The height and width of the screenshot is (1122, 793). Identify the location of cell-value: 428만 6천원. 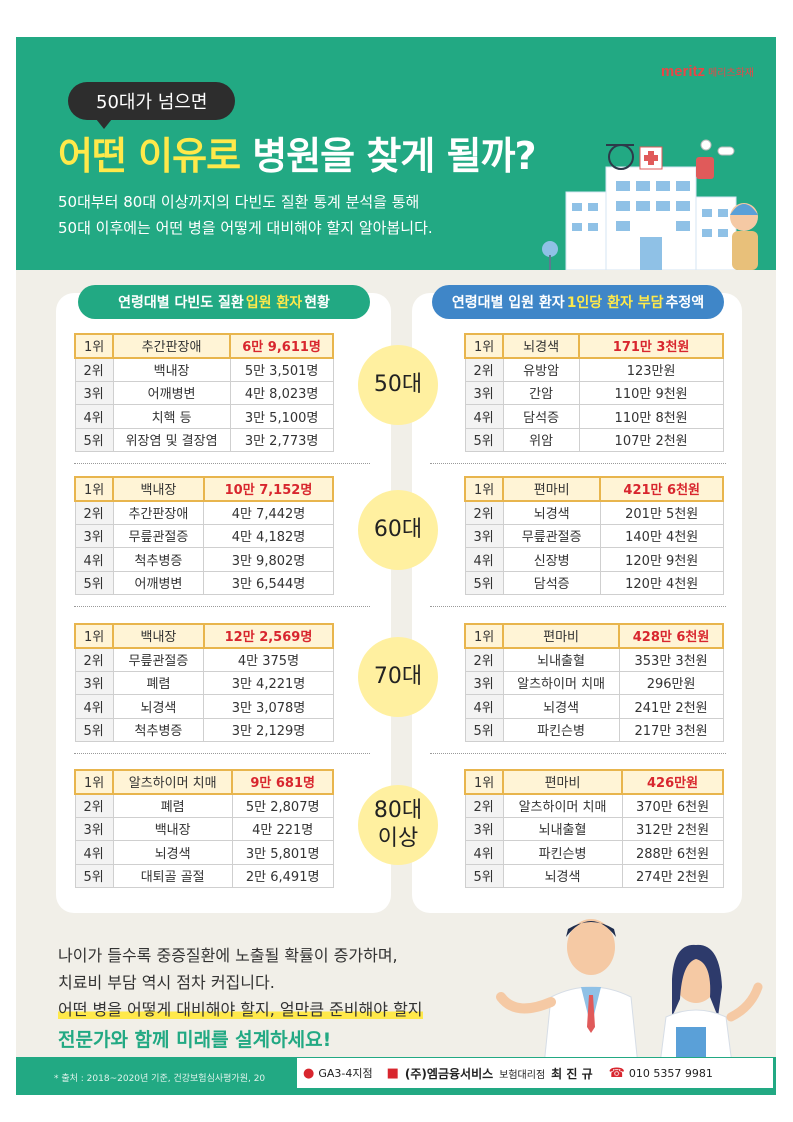
(671, 636).